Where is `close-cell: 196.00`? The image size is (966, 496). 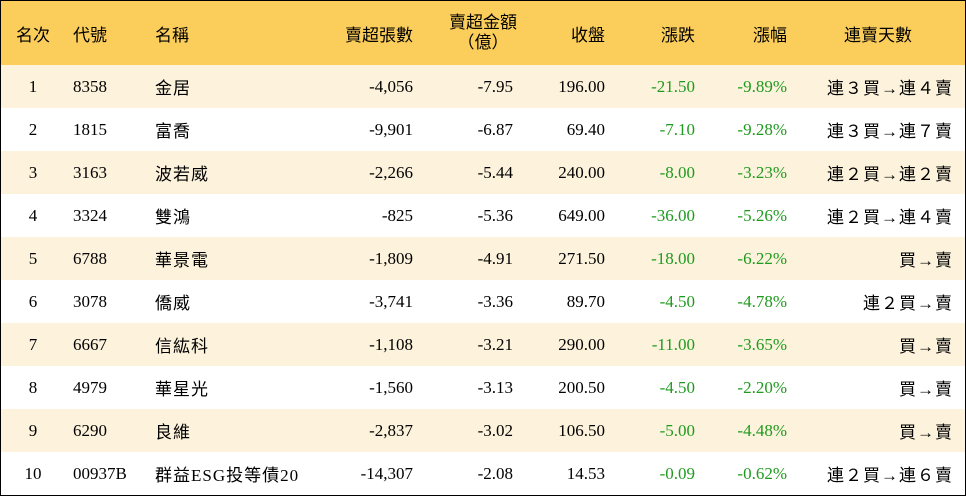 close-cell: 196.00 is located at coordinates (581, 86).